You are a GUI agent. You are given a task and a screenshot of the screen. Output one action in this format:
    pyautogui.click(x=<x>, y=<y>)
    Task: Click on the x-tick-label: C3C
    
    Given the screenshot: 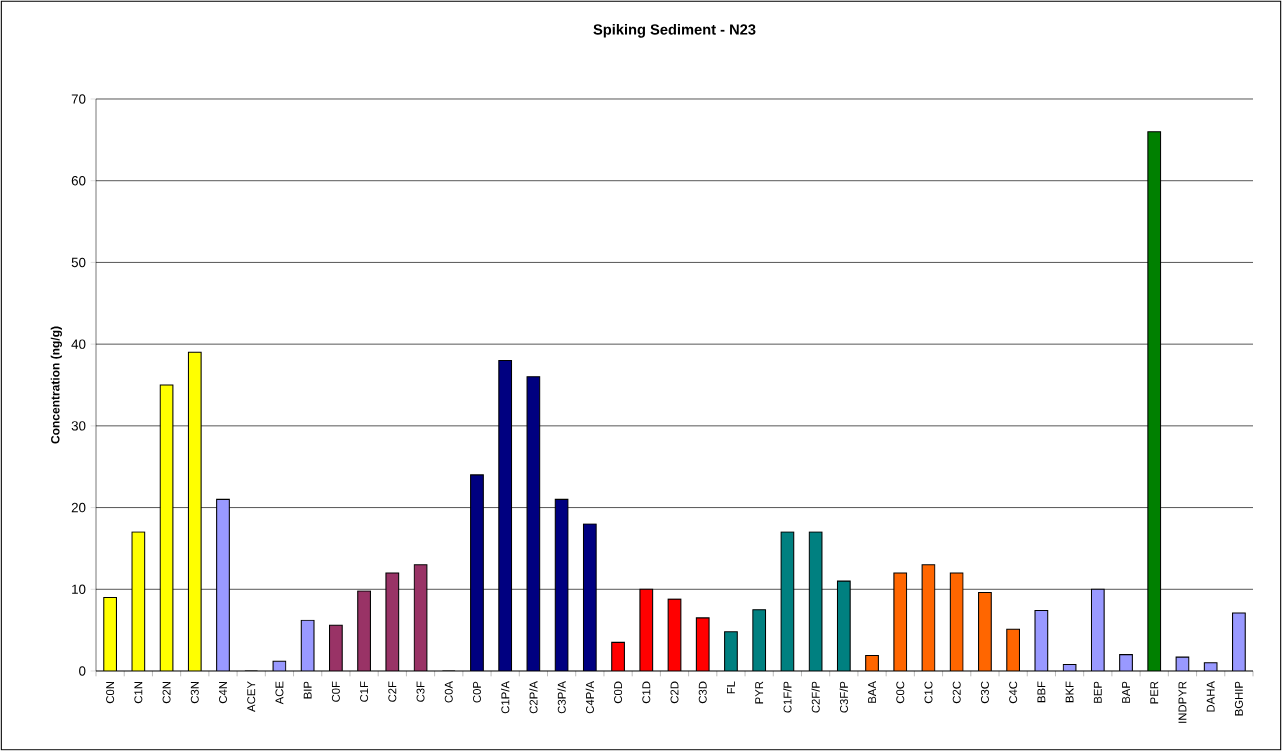 What is the action you would take?
    pyautogui.click(x=984, y=692)
    